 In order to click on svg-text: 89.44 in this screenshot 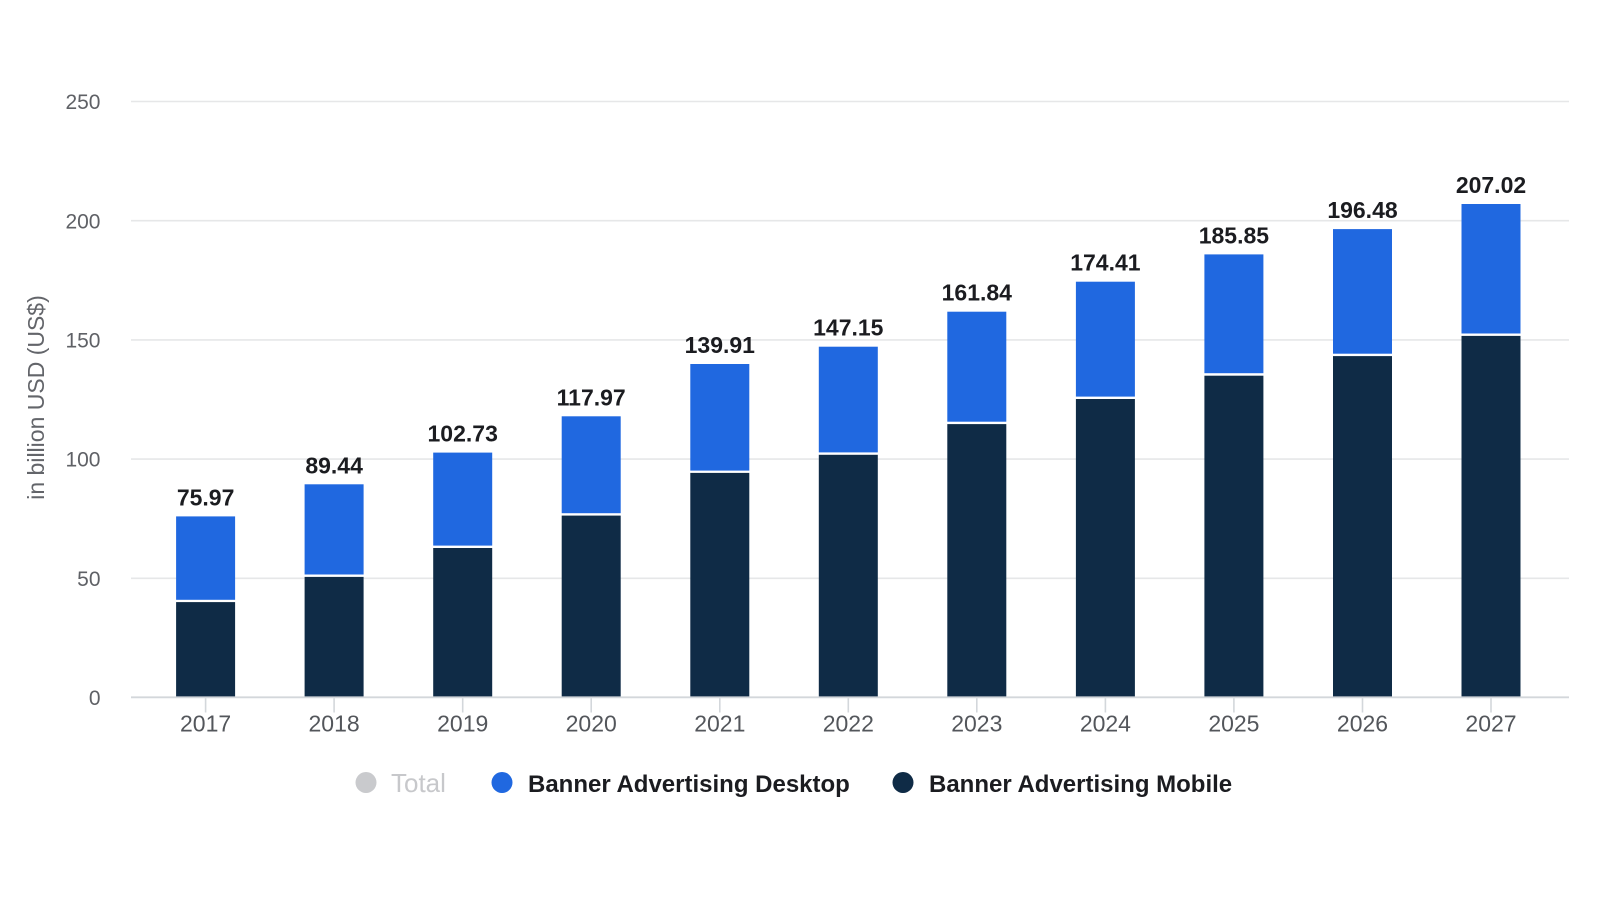, I will do `click(334, 465)`.